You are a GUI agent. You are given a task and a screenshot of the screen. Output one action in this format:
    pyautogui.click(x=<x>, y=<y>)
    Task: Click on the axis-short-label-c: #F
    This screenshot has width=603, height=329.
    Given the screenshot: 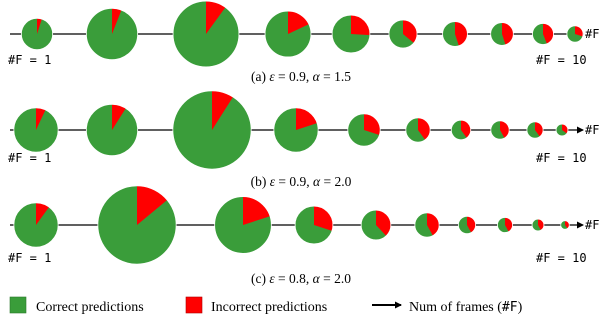 What is the action you would take?
    pyautogui.click(x=592, y=225)
    